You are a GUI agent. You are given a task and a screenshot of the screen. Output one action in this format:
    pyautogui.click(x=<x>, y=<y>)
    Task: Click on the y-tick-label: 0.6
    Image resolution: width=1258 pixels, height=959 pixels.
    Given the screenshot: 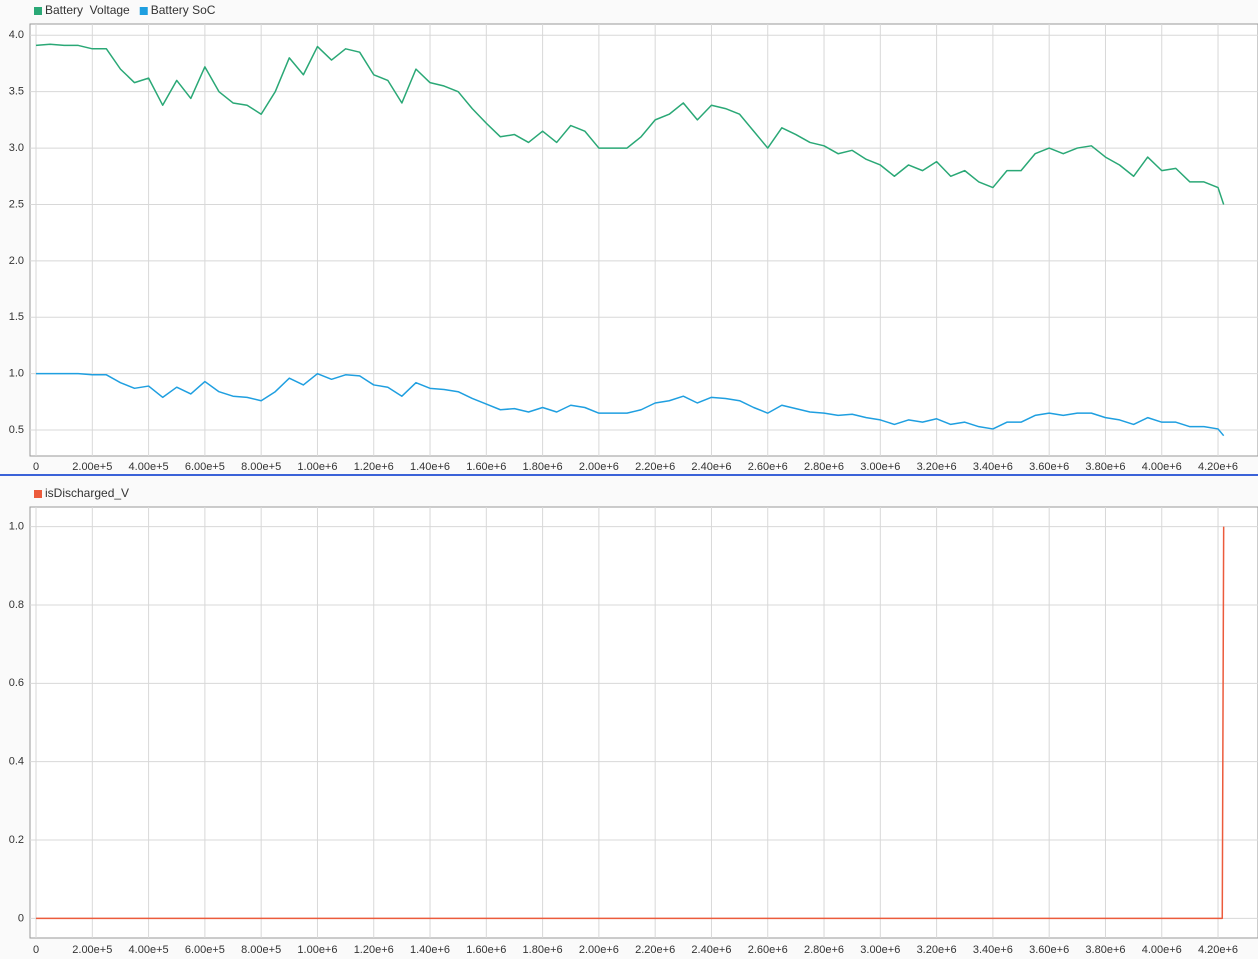 What is the action you would take?
    pyautogui.click(x=16, y=683)
    